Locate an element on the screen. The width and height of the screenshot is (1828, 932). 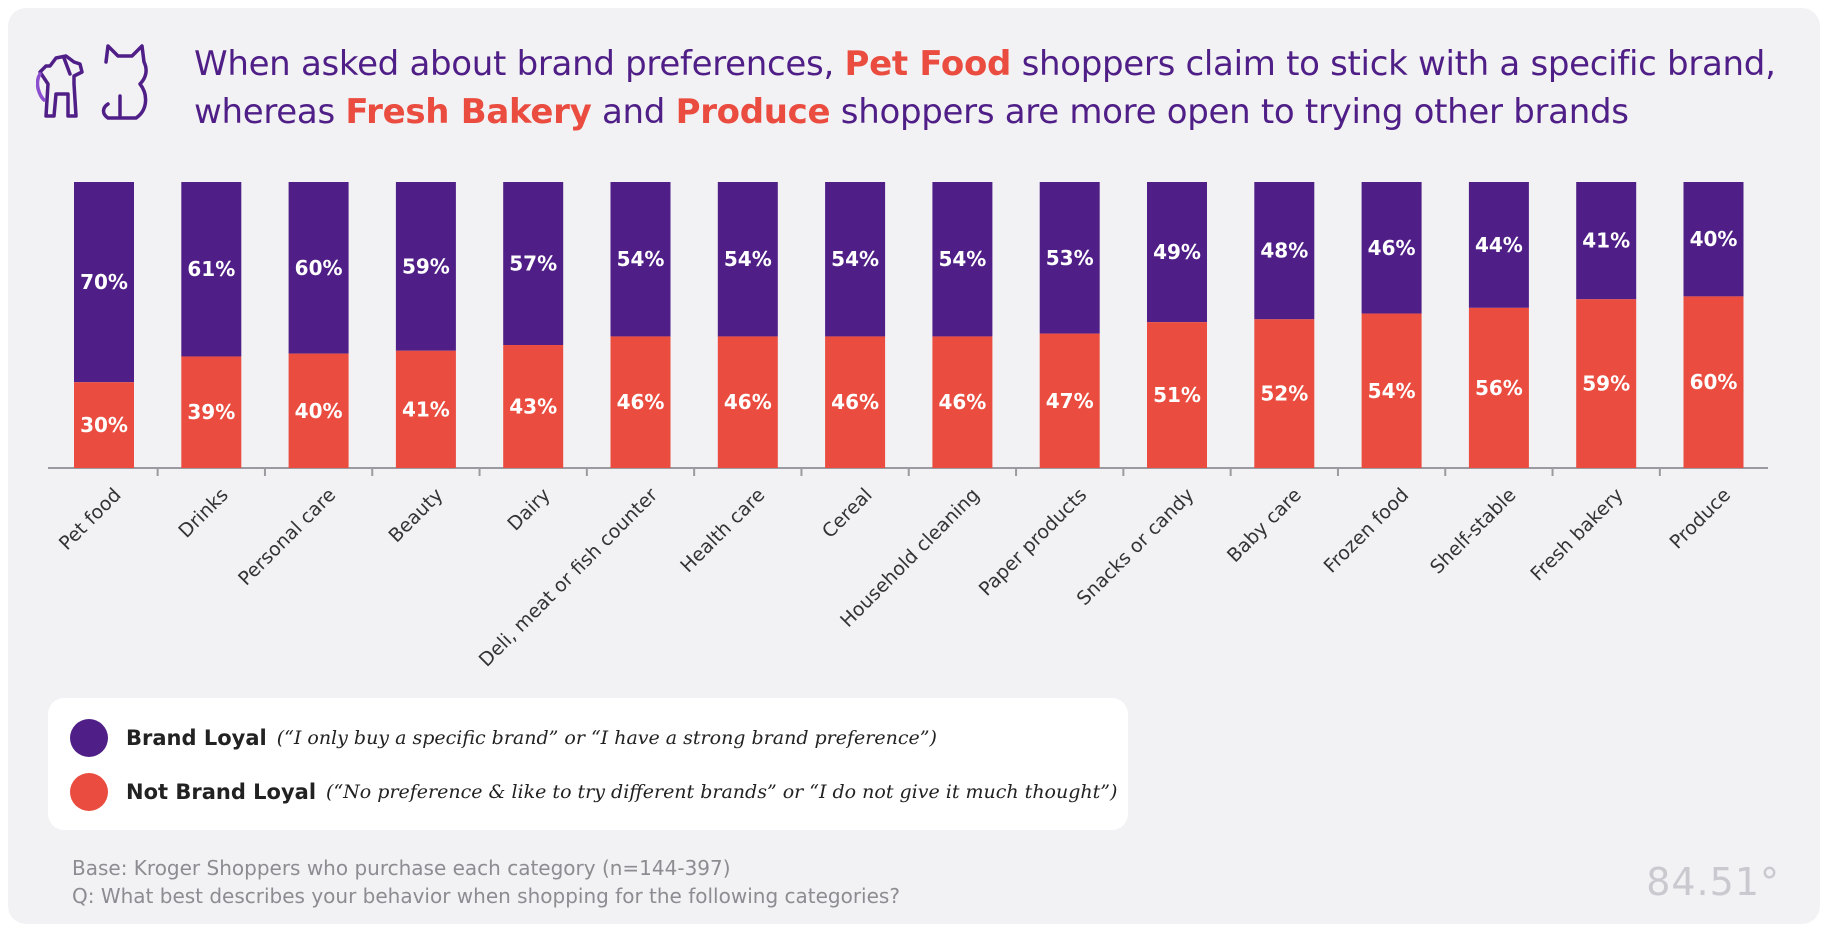
bar-not-brand-loyal-beauty is located at coordinates (425, 409).